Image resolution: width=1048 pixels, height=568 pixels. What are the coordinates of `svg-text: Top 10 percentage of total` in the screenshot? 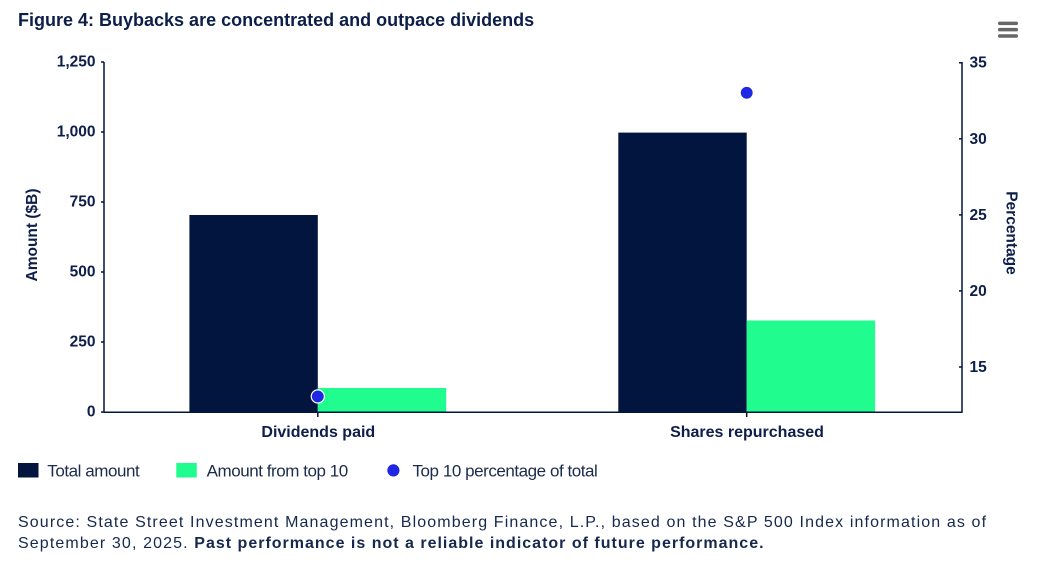 It's located at (505, 471).